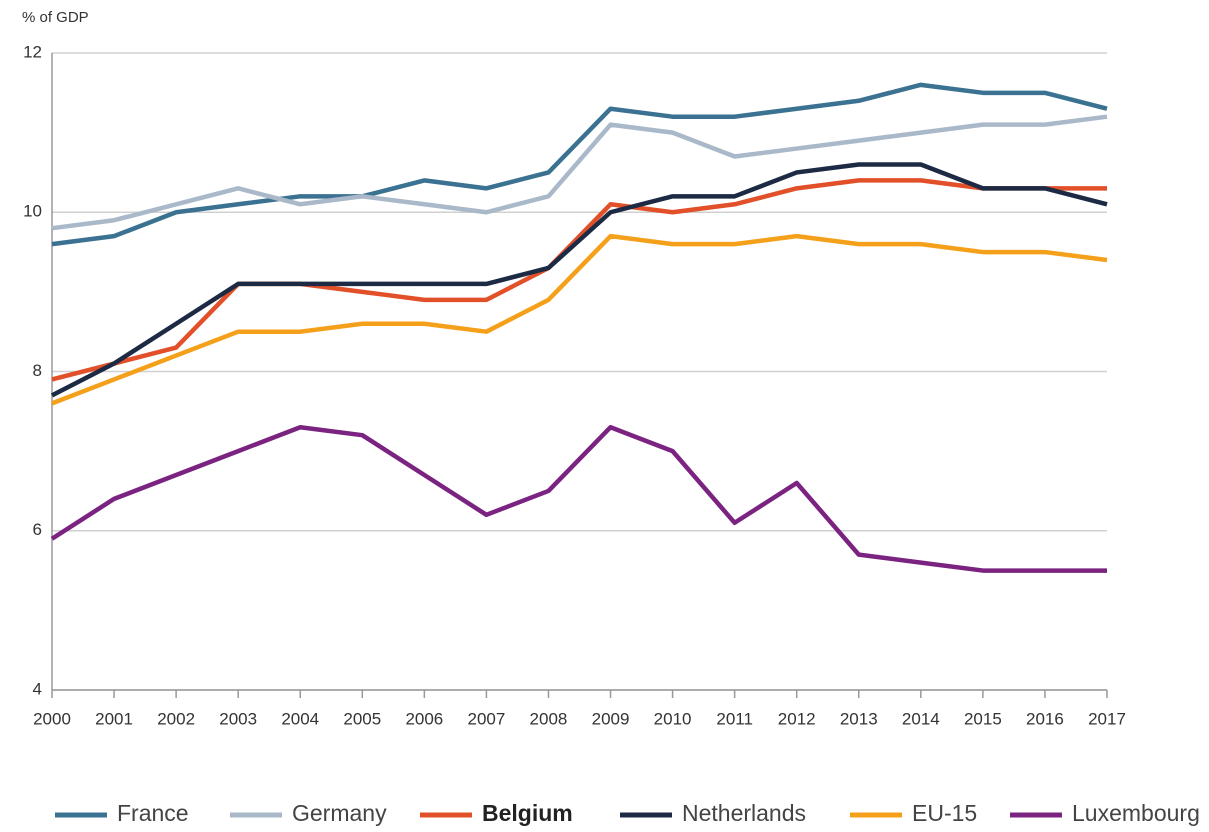 This screenshot has width=1209, height=832. Describe the element at coordinates (859, 718) in the screenshot. I see `x-tick-label: 2013` at that location.